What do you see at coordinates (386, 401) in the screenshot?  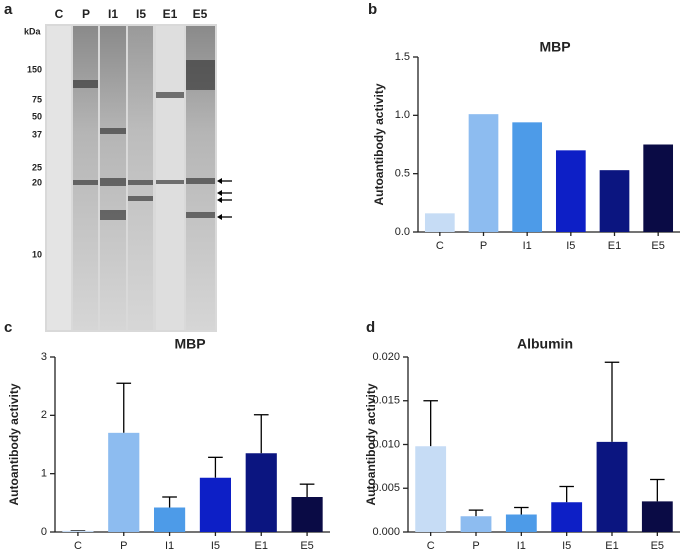 I see `y-tick-label: 0.015` at bounding box center [386, 401].